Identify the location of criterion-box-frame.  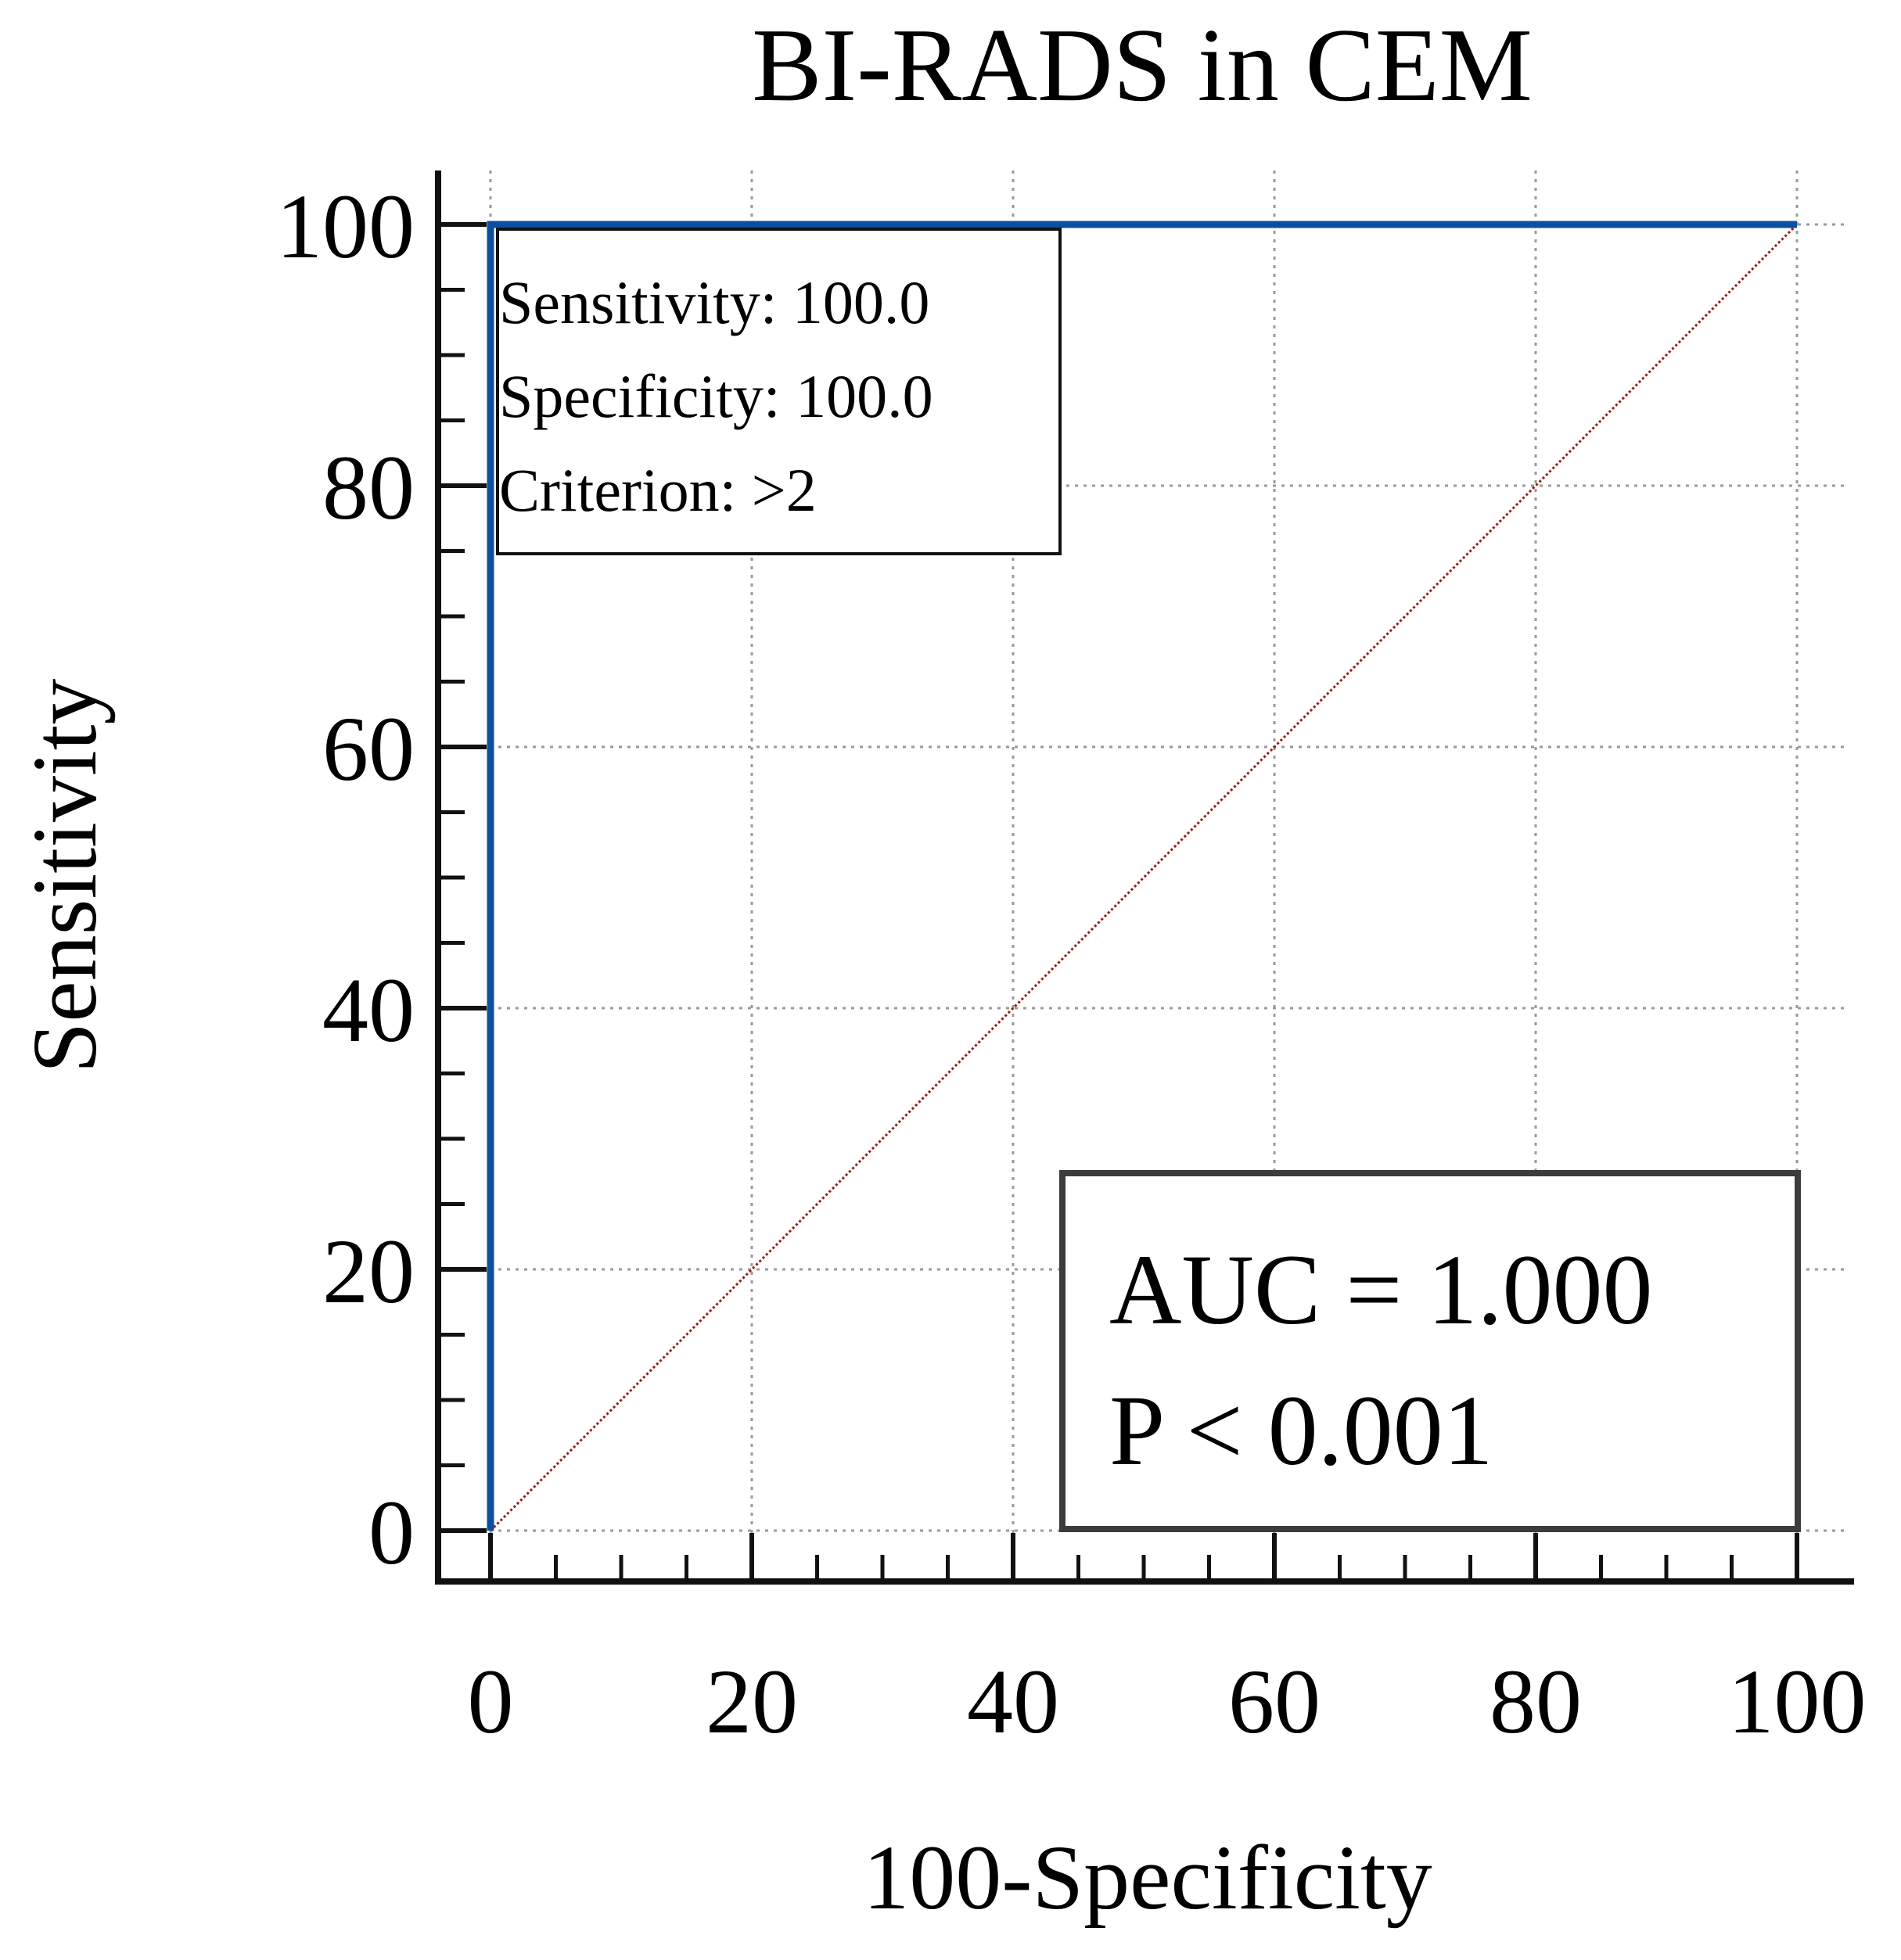
(779, 391).